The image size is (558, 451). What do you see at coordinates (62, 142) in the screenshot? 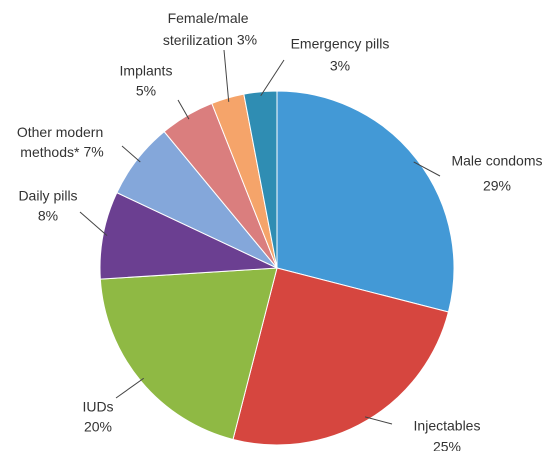
I see `category-label: Other modern methods*` at bounding box center [62, 142].